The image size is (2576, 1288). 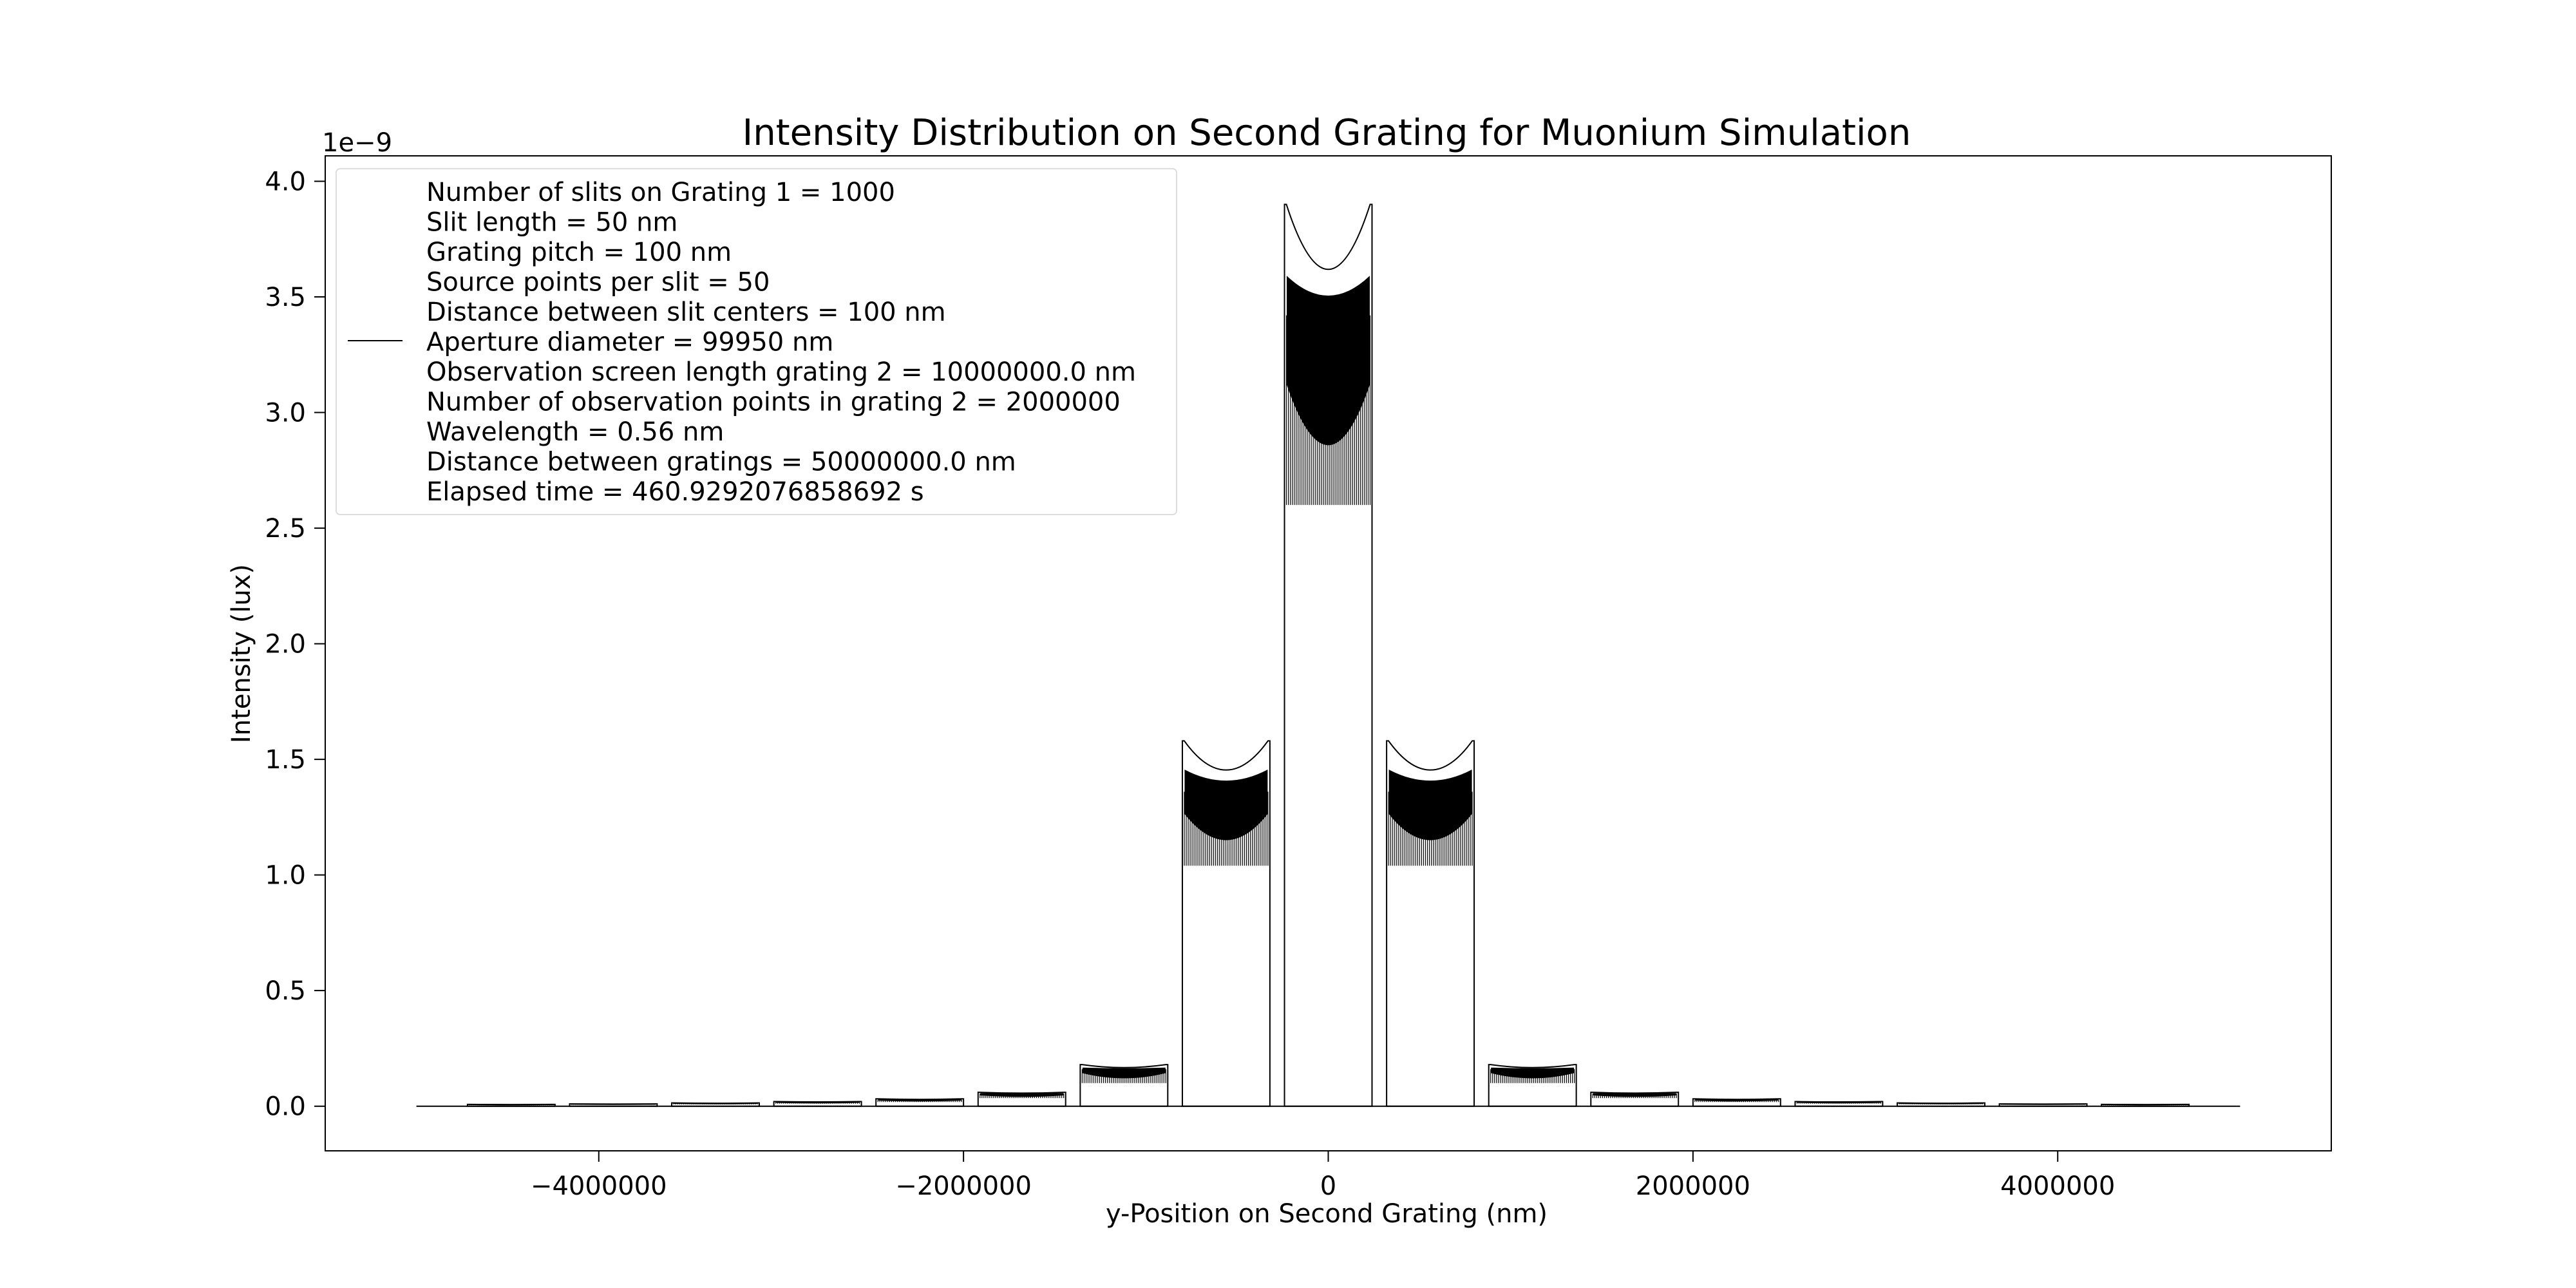 What do you see at coordinates (629, 342) in the screenshot?
I see `legend-entry: Aperture diameter = 99950 nm` at bounding box center [629, 342].